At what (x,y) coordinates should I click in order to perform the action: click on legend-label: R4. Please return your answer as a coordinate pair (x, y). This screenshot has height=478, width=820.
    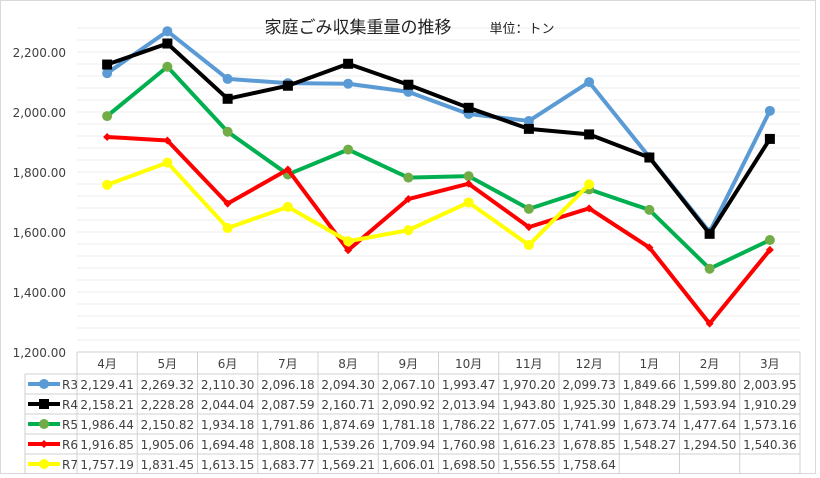
    Looking at the image, I should click on (70, 405).